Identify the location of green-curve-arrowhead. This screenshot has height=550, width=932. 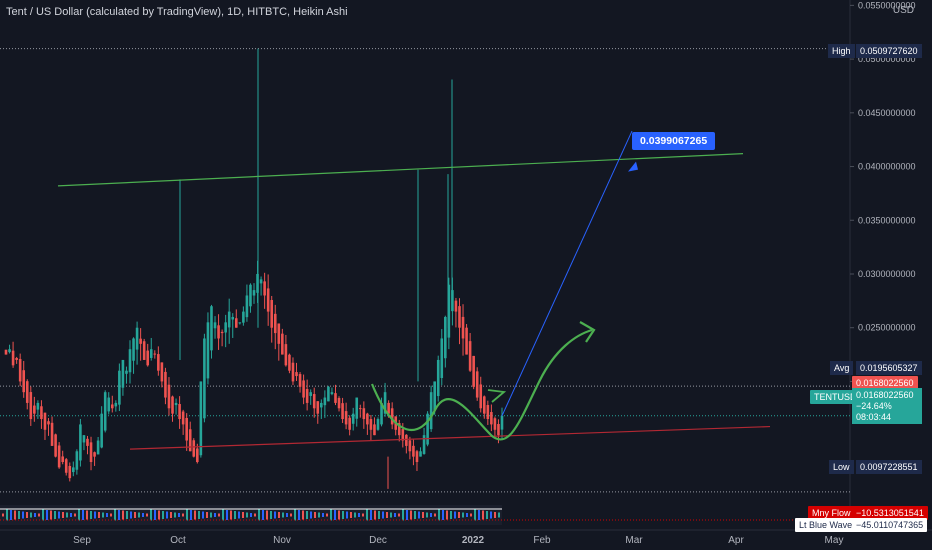
(587, 332).